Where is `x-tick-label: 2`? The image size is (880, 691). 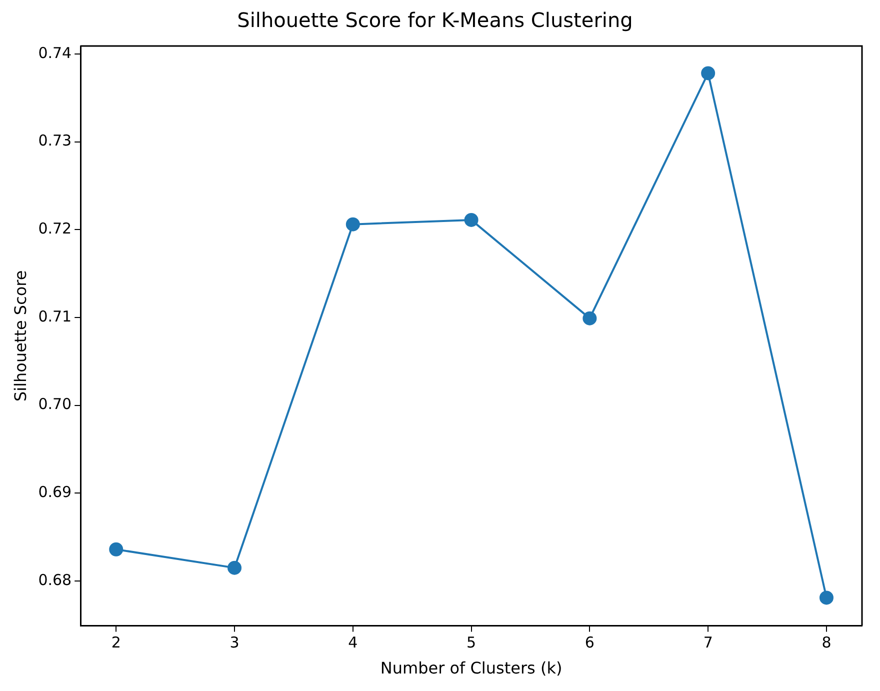
x-tick-label: 2 is located at coordinates (116, 643).